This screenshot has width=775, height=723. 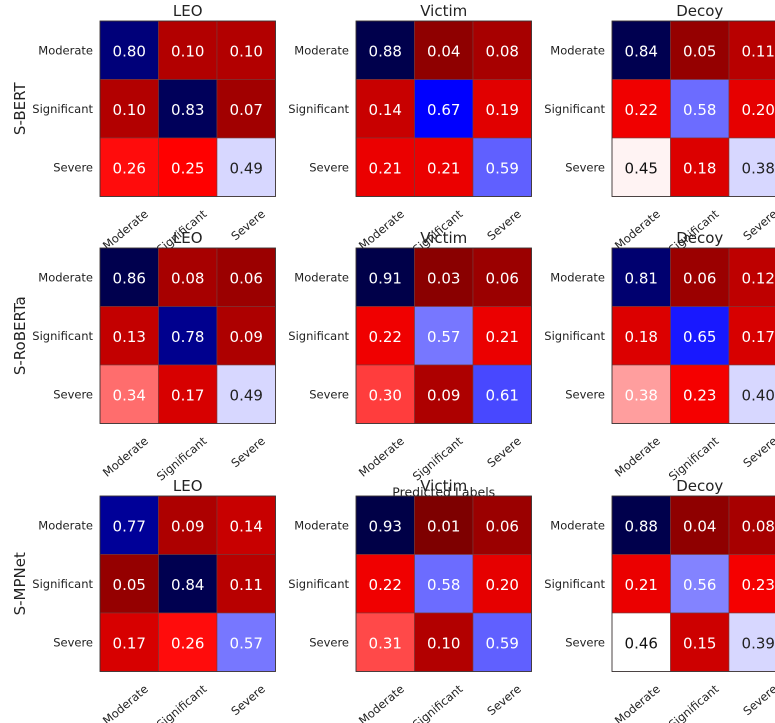 I want to click on cell-value-label: 0.12, so click(x=758, y=278).